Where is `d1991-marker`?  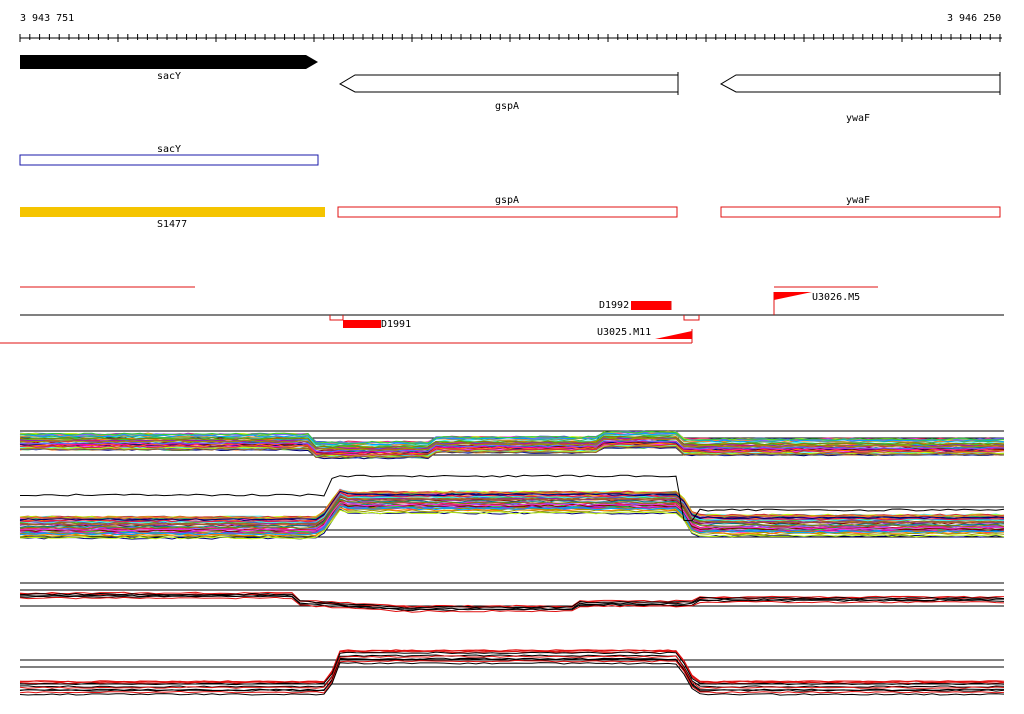
d1991-marker is located at coordinates (362, 324).